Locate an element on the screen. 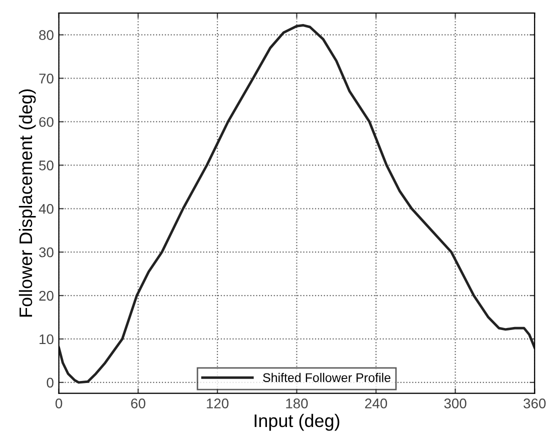 Image resolution: width=550 pixels, height=437 pixels. x-tick-label: 0 is located at coordinates (59, 403).